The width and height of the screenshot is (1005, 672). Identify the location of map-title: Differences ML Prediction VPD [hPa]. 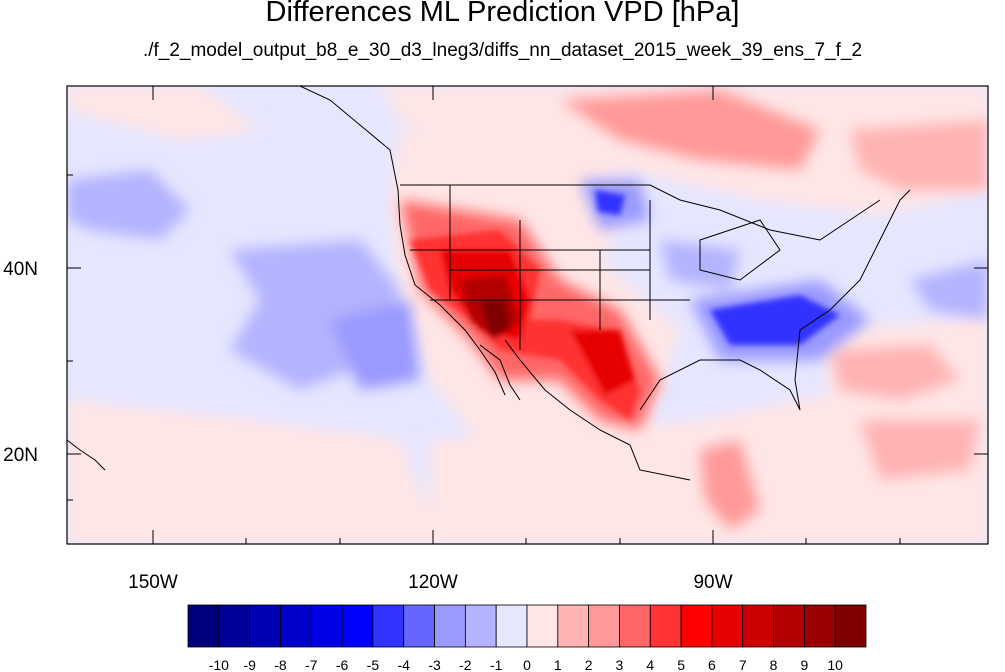
(502, 14).